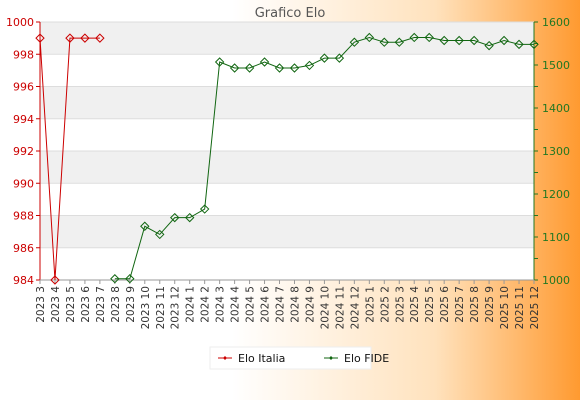 The height and width of the screenshot is (400, 580). I want to click on x-tick-label: 2025 8, so click(475, 304).